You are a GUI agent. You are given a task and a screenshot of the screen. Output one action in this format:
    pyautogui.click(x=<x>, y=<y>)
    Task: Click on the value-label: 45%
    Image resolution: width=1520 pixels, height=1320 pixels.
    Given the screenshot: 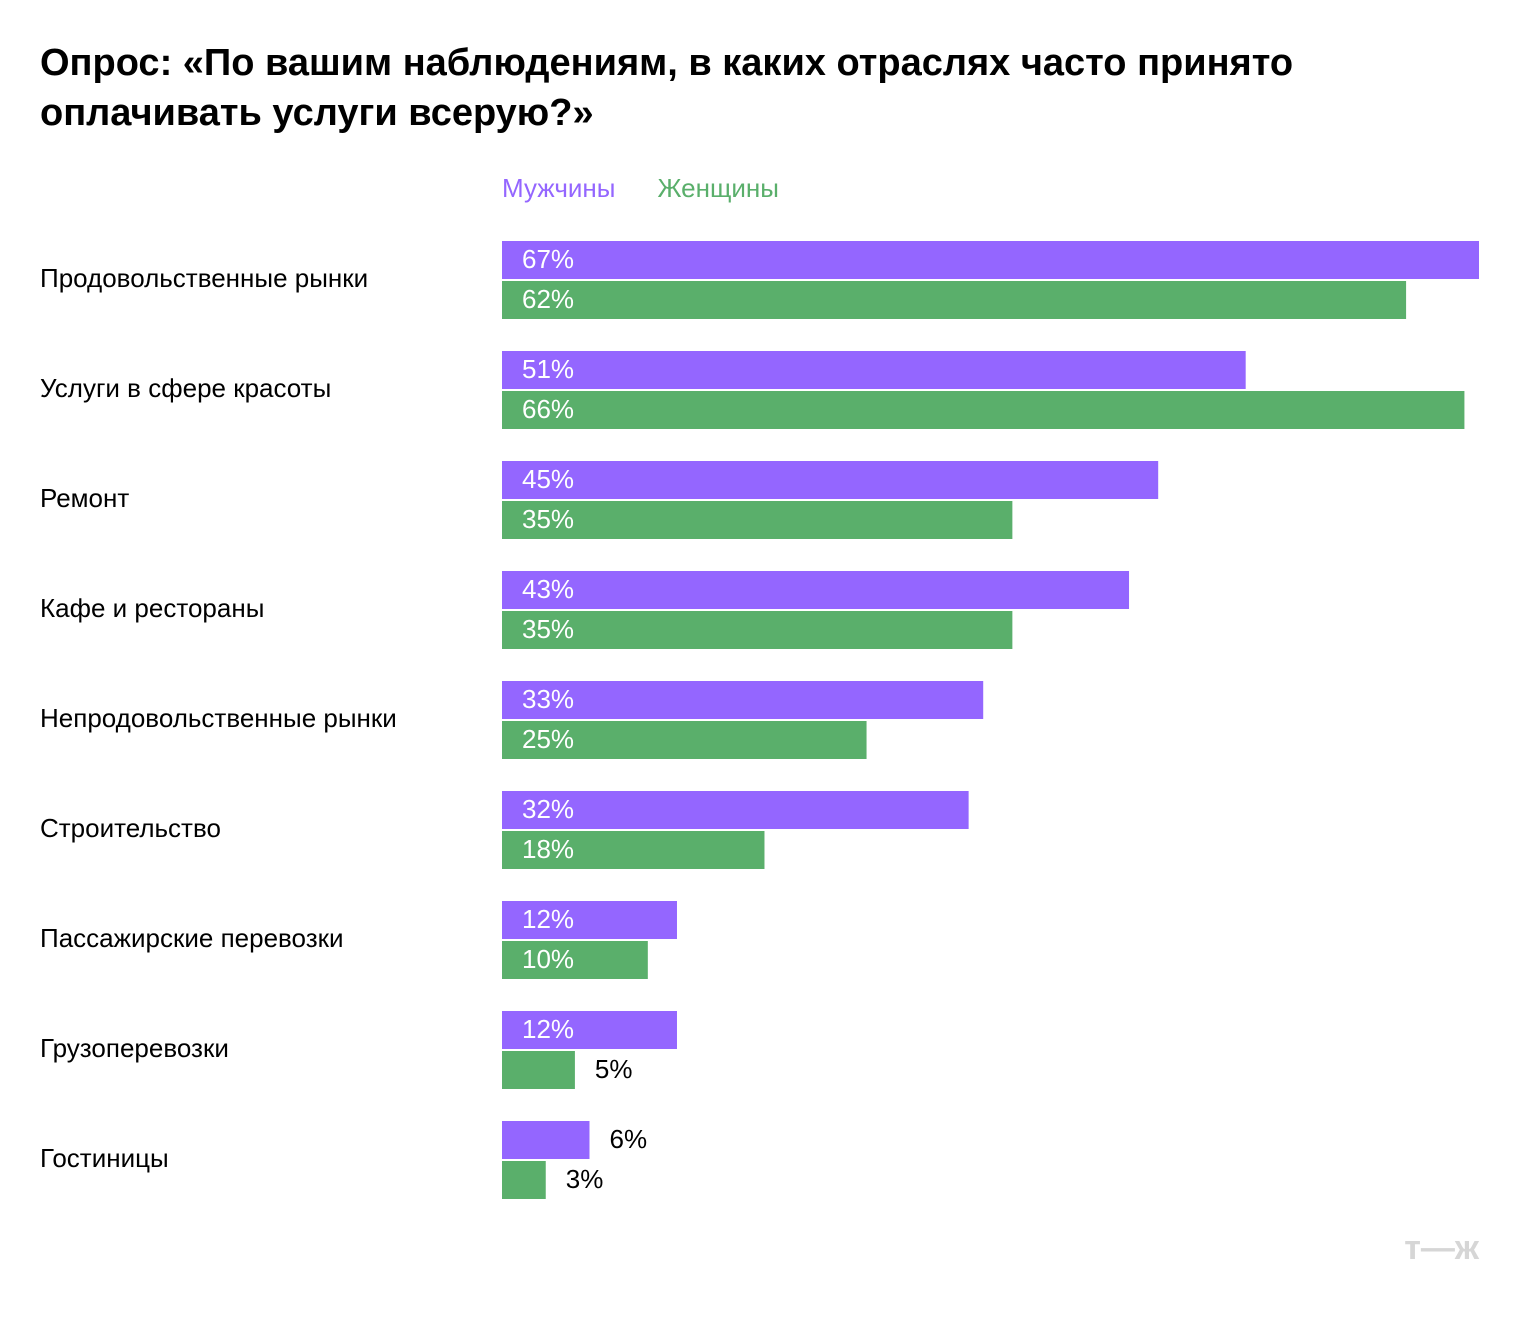 What is the action you would take?
    pyautogui.click(x=548, y=479)
    